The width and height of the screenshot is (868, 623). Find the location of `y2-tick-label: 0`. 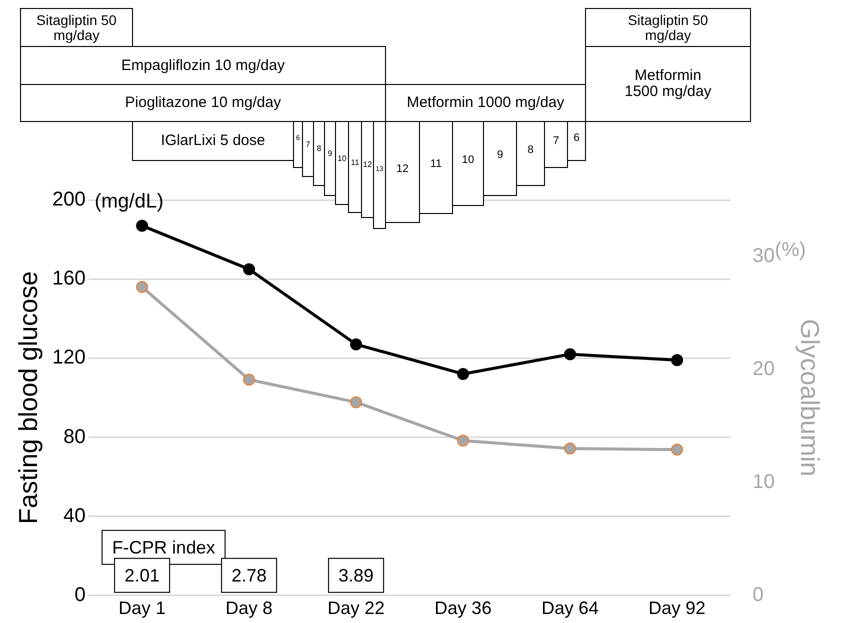

y2-tick-label: 0 is located at coordinates (758, 595).